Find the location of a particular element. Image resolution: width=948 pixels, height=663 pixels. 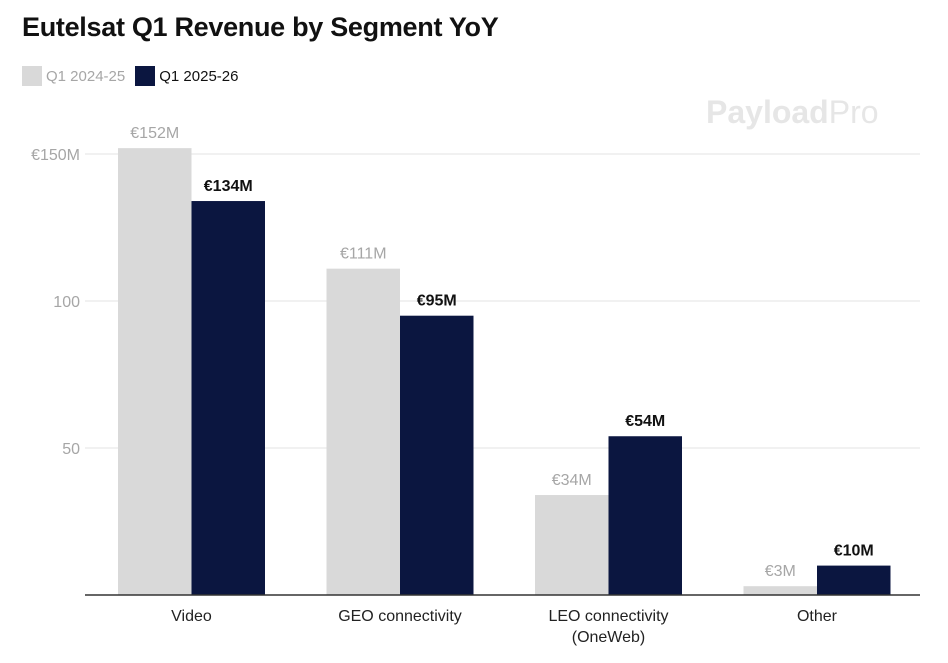

legend-label: Q1 2024-25 is located at coordinates (86, 76).